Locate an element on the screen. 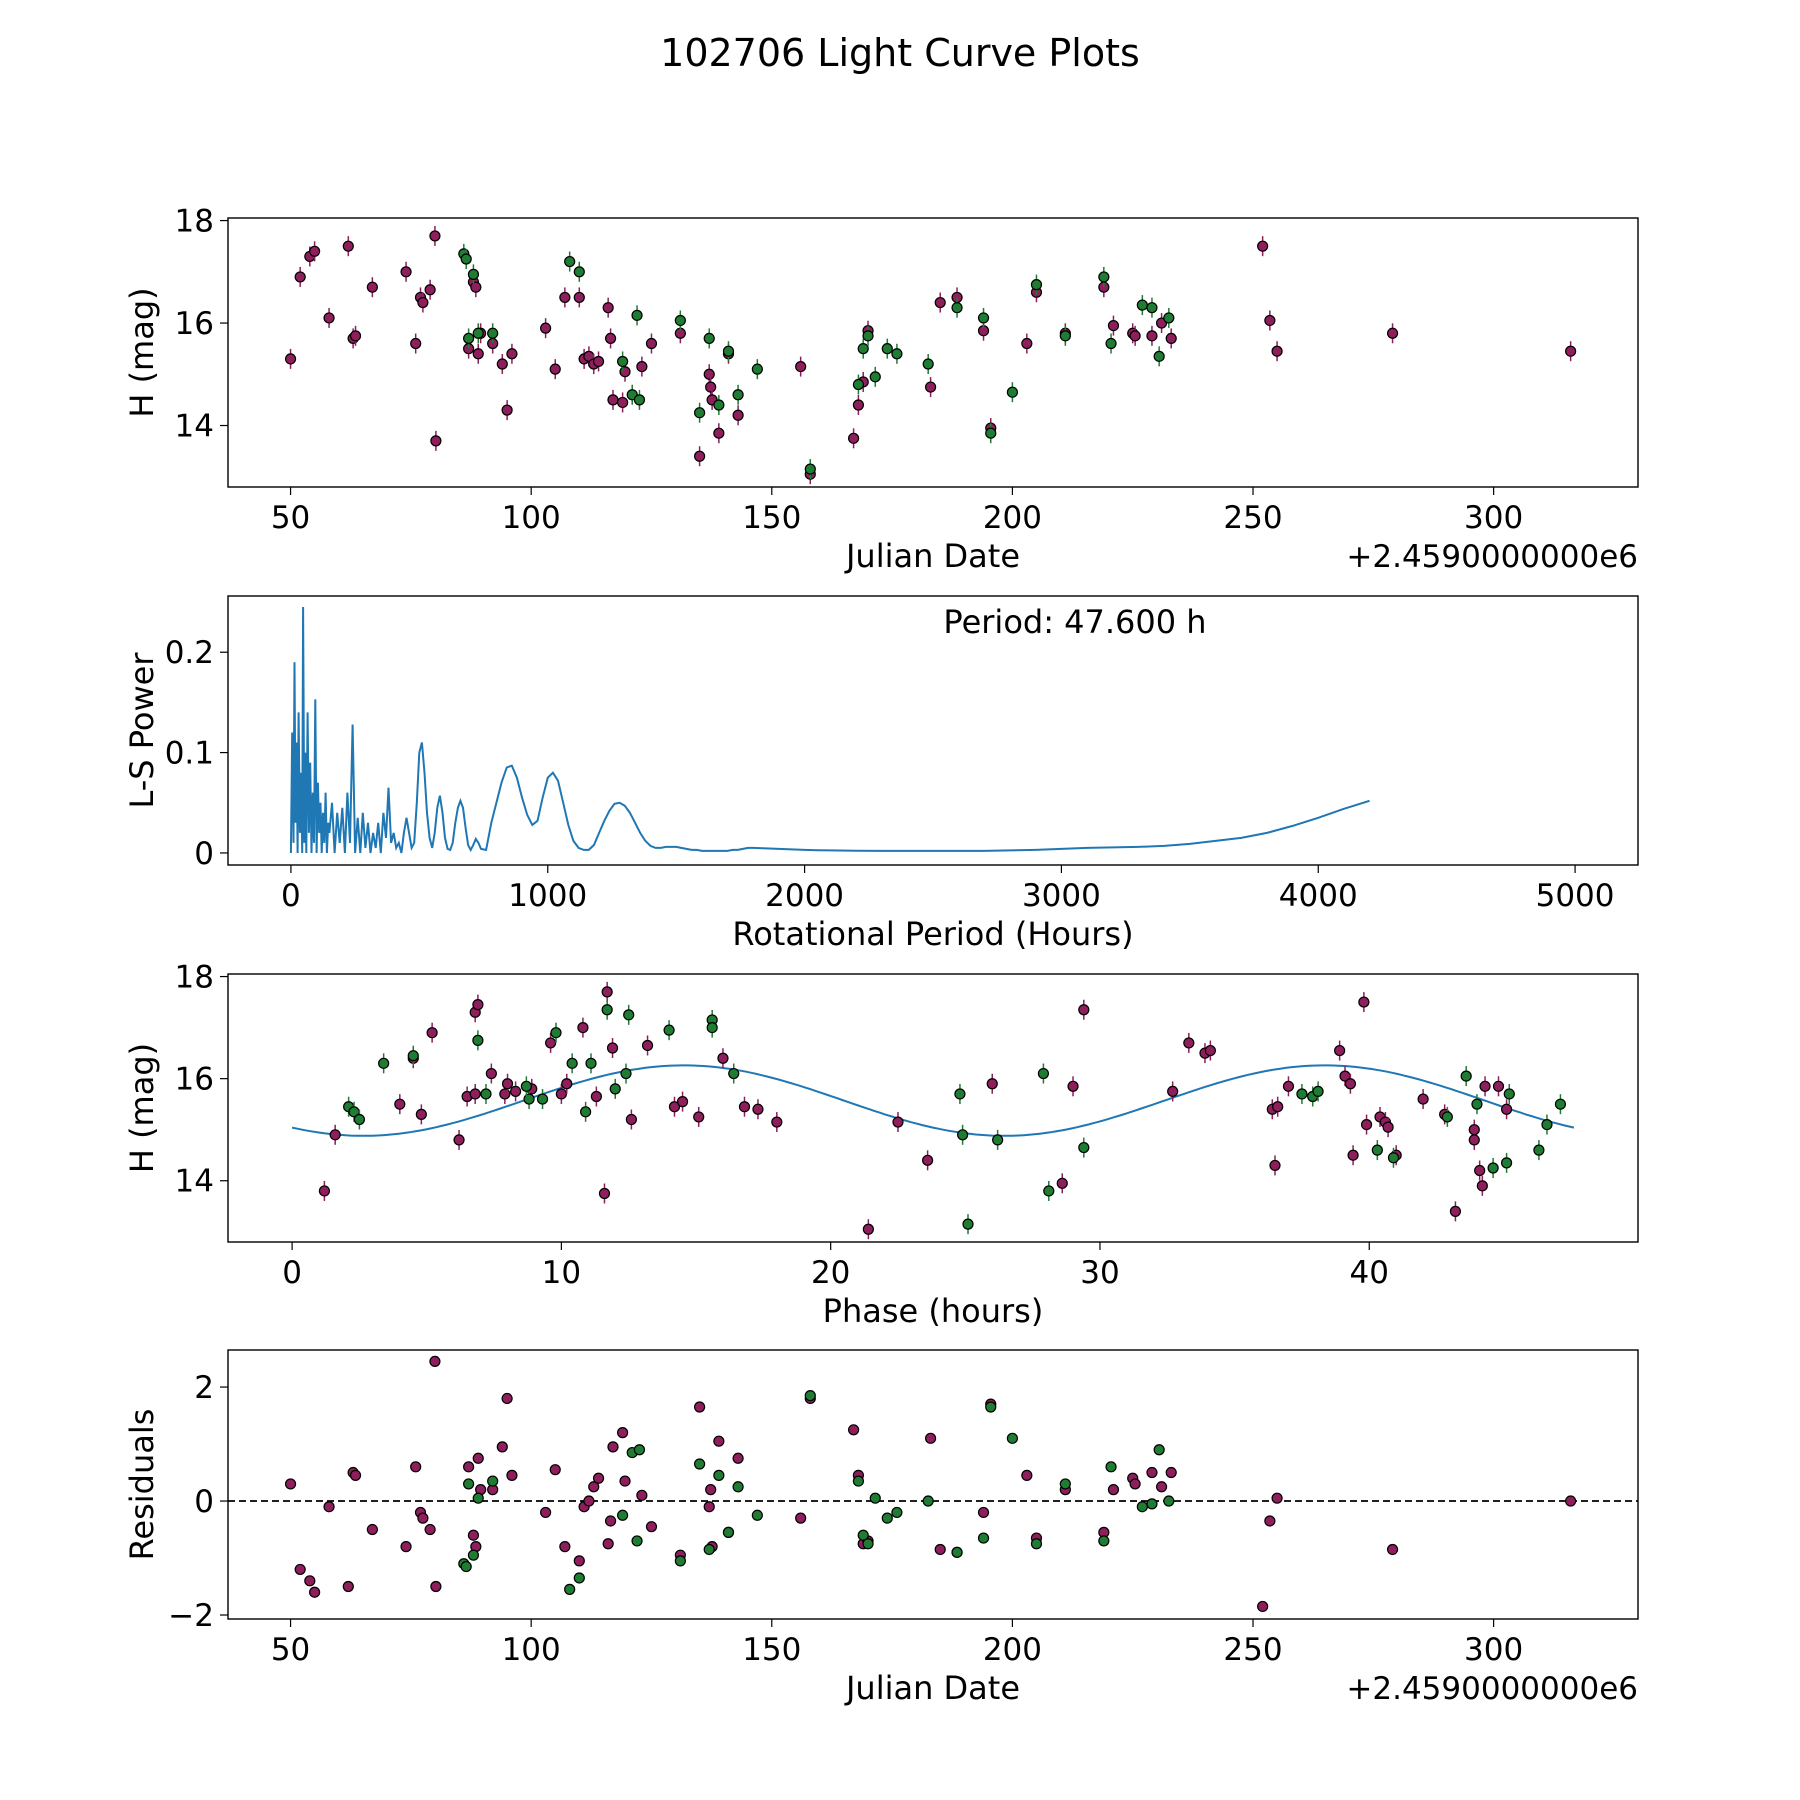 The height and width of the screenshot is (1800, 1800). y-tick-label: 0.2 is located at coordinates (189, 653).